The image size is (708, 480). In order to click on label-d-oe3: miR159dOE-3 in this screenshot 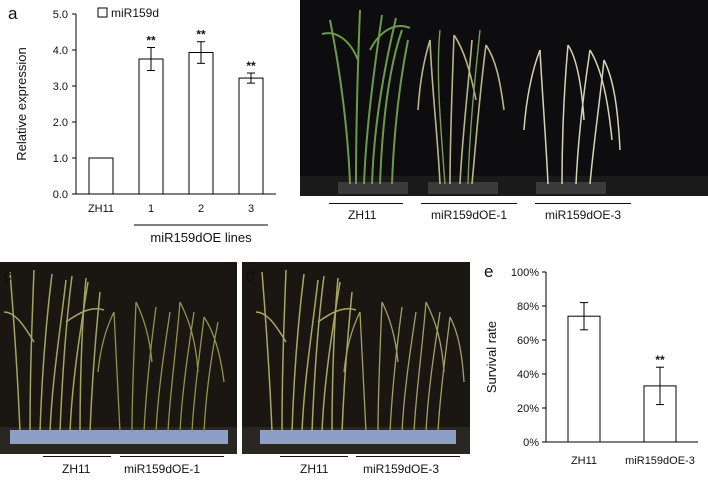, I will do `click(401, 469)`.